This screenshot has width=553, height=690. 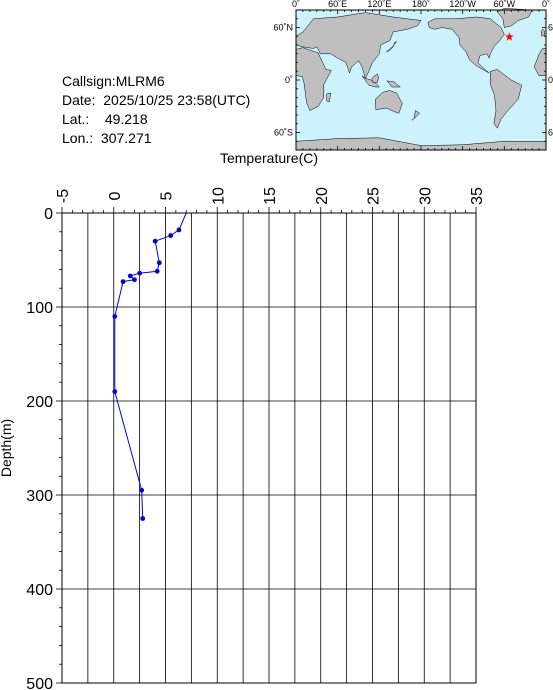 I want to click on map-right-labels: 60˚N 0˚ 60˚S, so click(x=550, y=80).